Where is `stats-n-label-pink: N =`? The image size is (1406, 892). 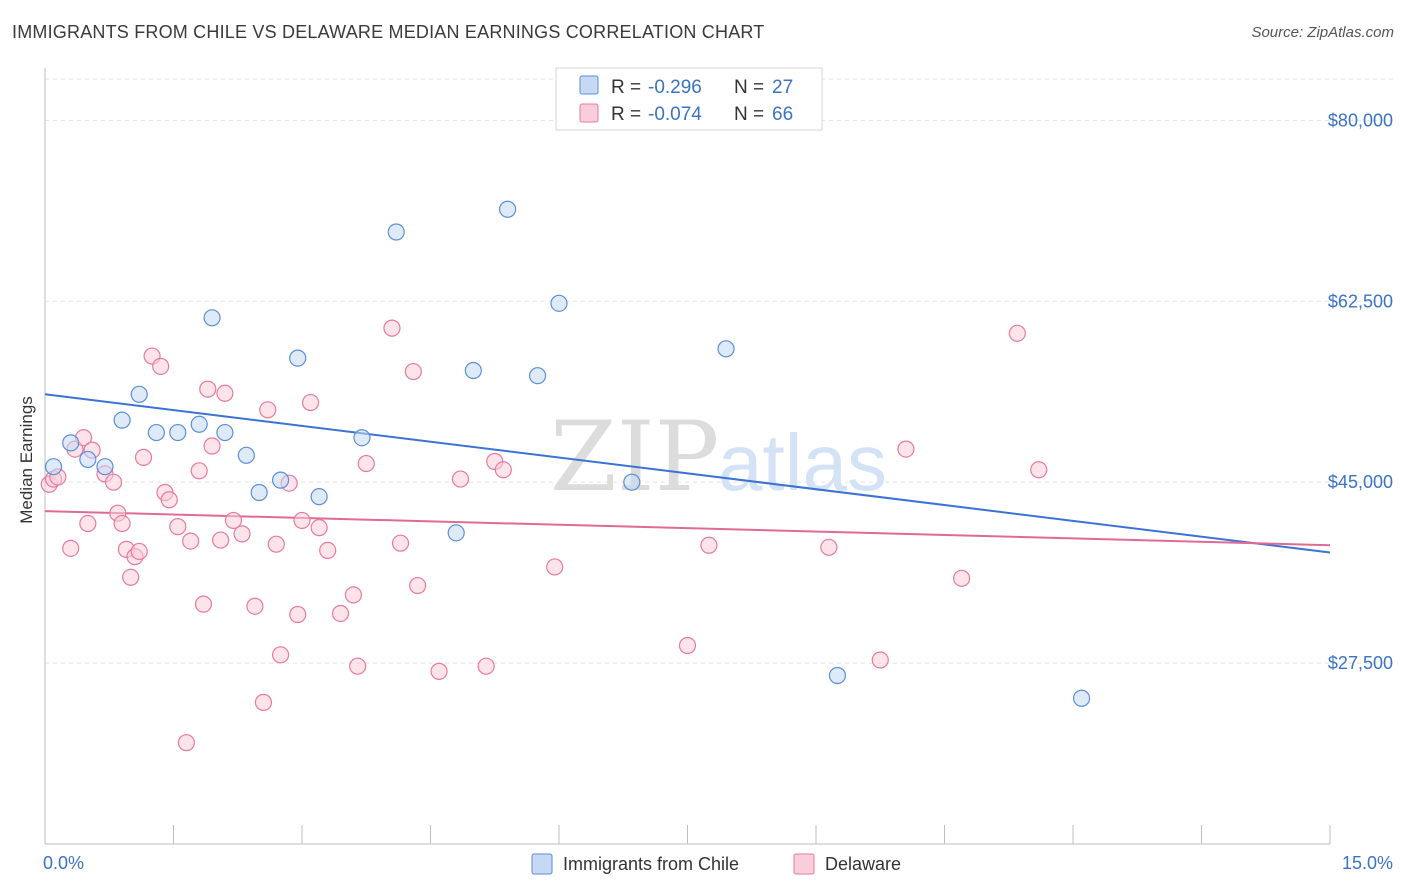 stats-n-label-pink: N = is located at coordinates (749, 114).